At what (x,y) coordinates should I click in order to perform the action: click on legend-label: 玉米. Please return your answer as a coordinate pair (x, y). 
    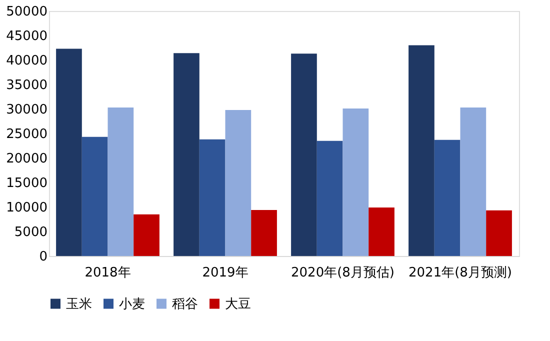
    Looking at the image, I should click on (79, 304).